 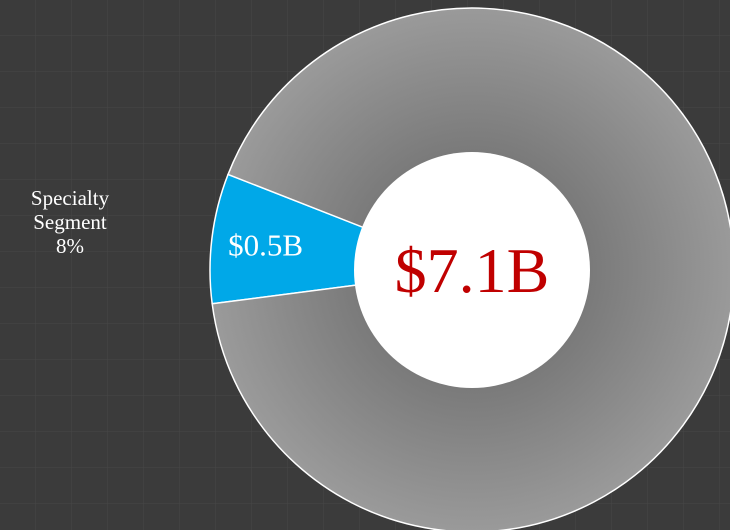 I want to click on category-label: Specialty Segment, so click(x=70, y=210).